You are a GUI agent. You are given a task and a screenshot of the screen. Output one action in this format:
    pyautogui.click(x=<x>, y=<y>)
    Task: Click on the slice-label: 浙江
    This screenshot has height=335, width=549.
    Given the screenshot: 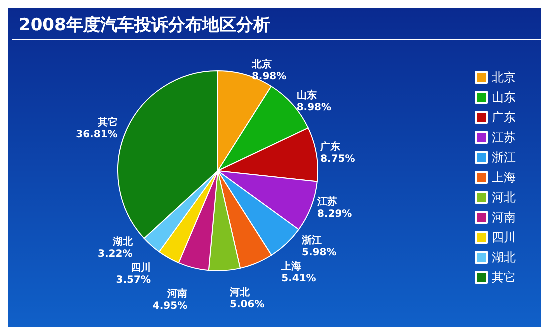 What is the action you would take?
    pyautogui.click(x=311, y=240)
    